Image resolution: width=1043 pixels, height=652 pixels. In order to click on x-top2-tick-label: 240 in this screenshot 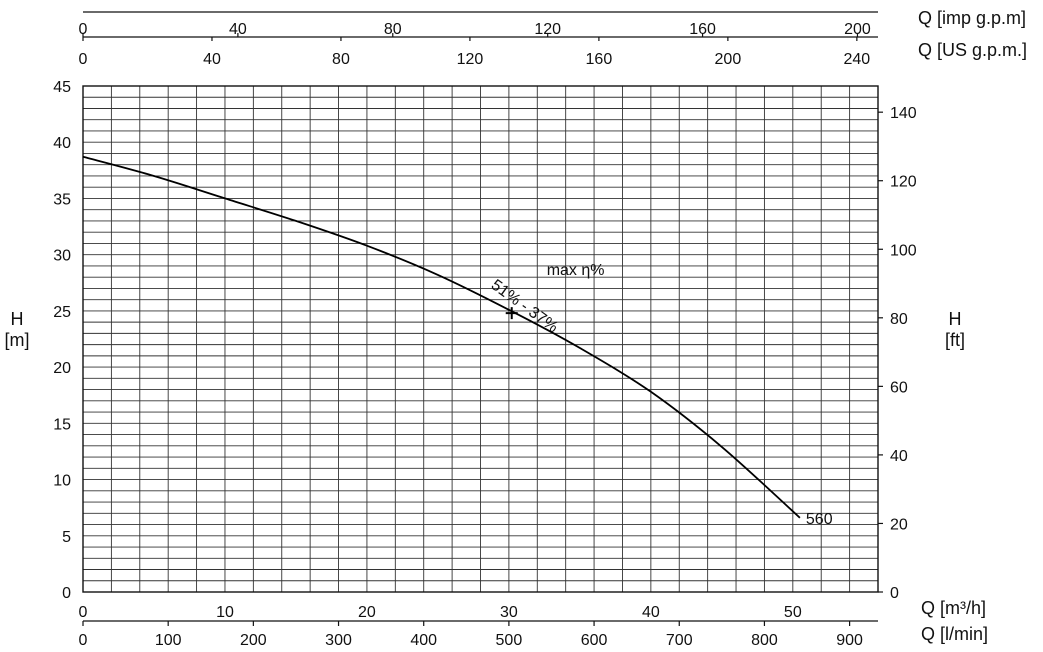, I will do `click(856, 59)`.